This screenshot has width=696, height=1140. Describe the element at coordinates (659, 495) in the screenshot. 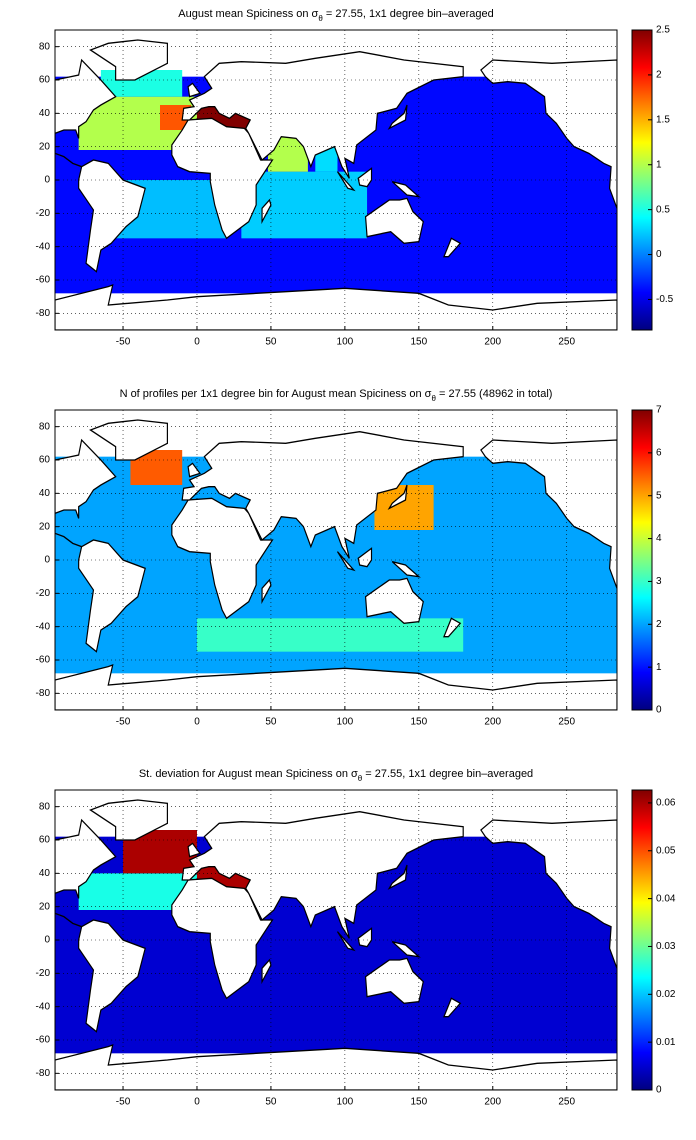

I see `colorbar-tick-label: 5` at that location.